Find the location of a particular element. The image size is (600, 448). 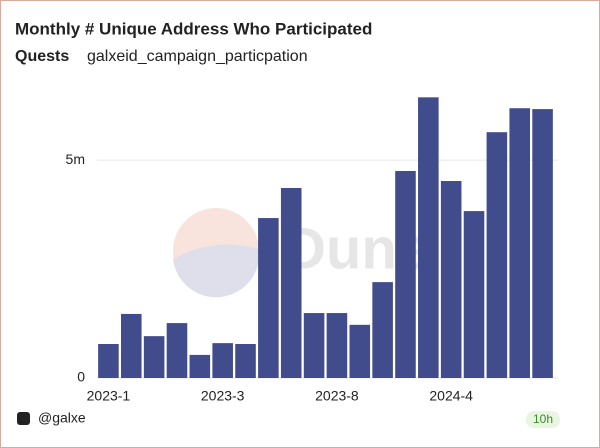

y-tick-label: 5m is located at coordinates (75, 159).